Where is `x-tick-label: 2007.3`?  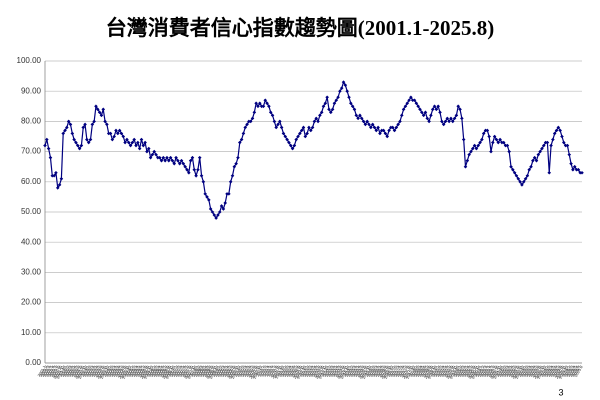 x-tick-label: 2007.3 is located at coordinates (176, 371).